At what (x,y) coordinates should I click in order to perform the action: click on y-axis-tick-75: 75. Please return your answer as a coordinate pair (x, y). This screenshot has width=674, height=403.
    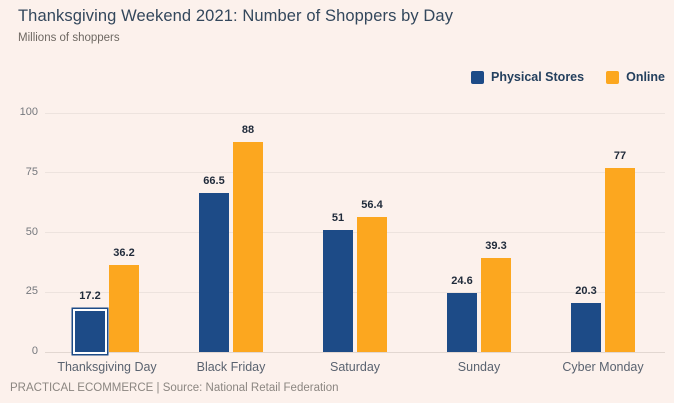
    Looking at the image, I should click on (31, 171).